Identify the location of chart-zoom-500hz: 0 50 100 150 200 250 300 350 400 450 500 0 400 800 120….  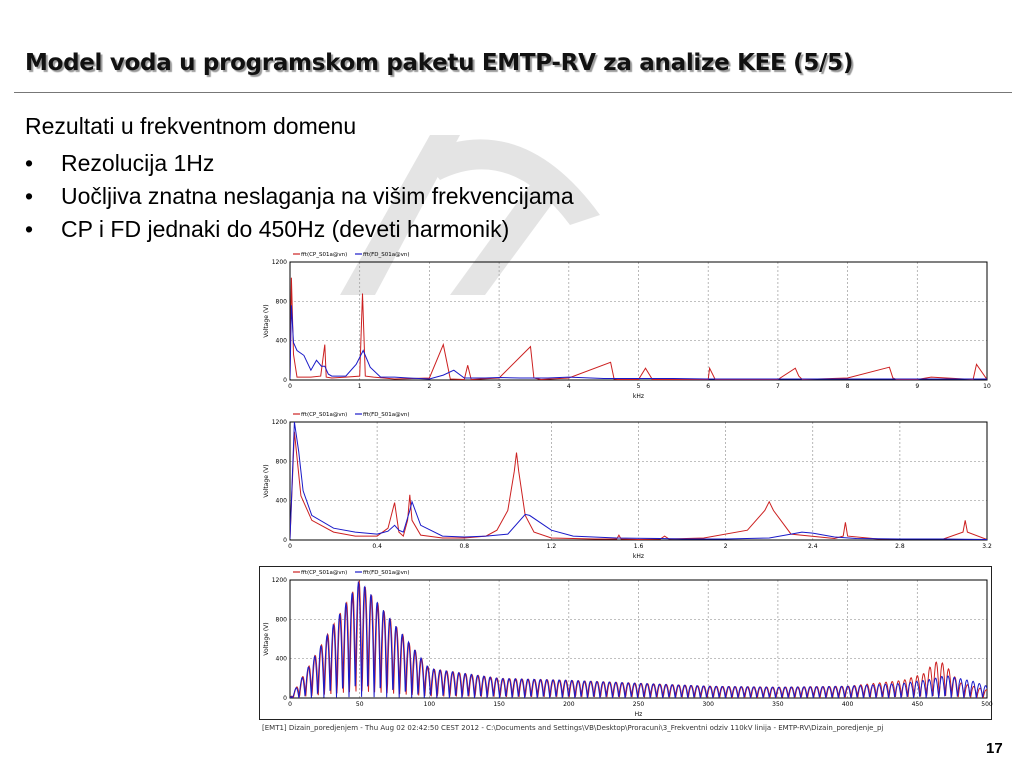
(628, 644).